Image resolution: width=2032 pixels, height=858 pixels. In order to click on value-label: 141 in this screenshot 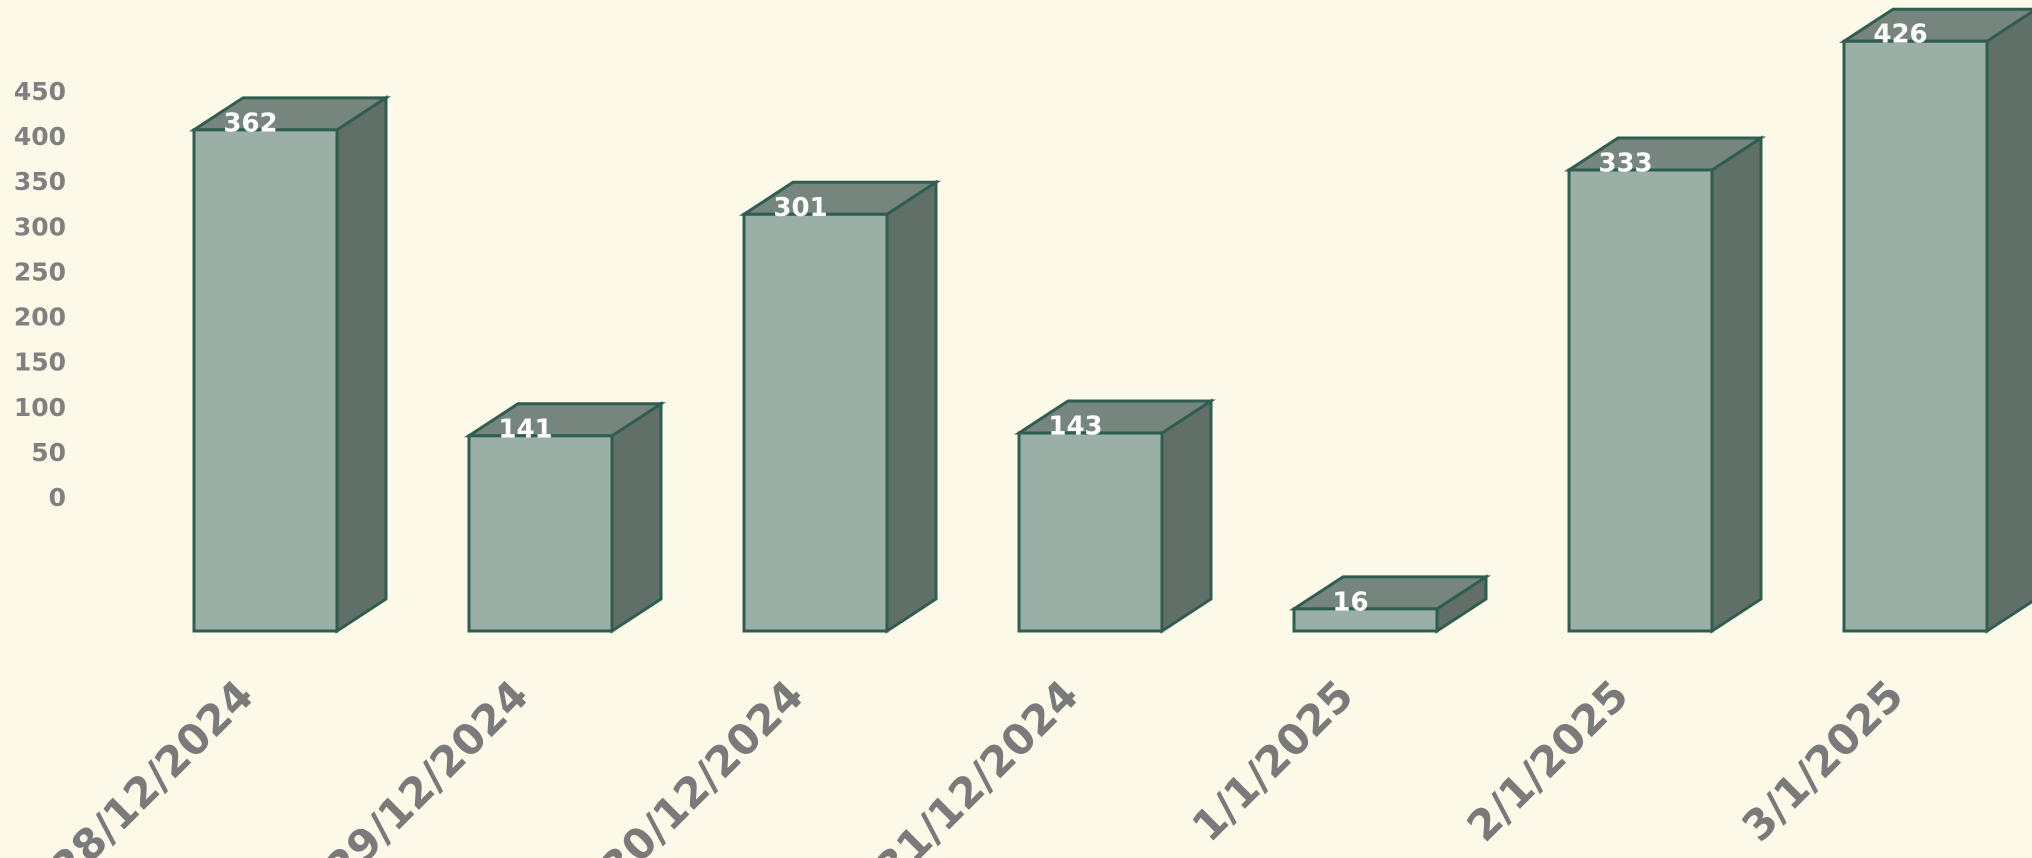, I will do `click(525, 429)`.